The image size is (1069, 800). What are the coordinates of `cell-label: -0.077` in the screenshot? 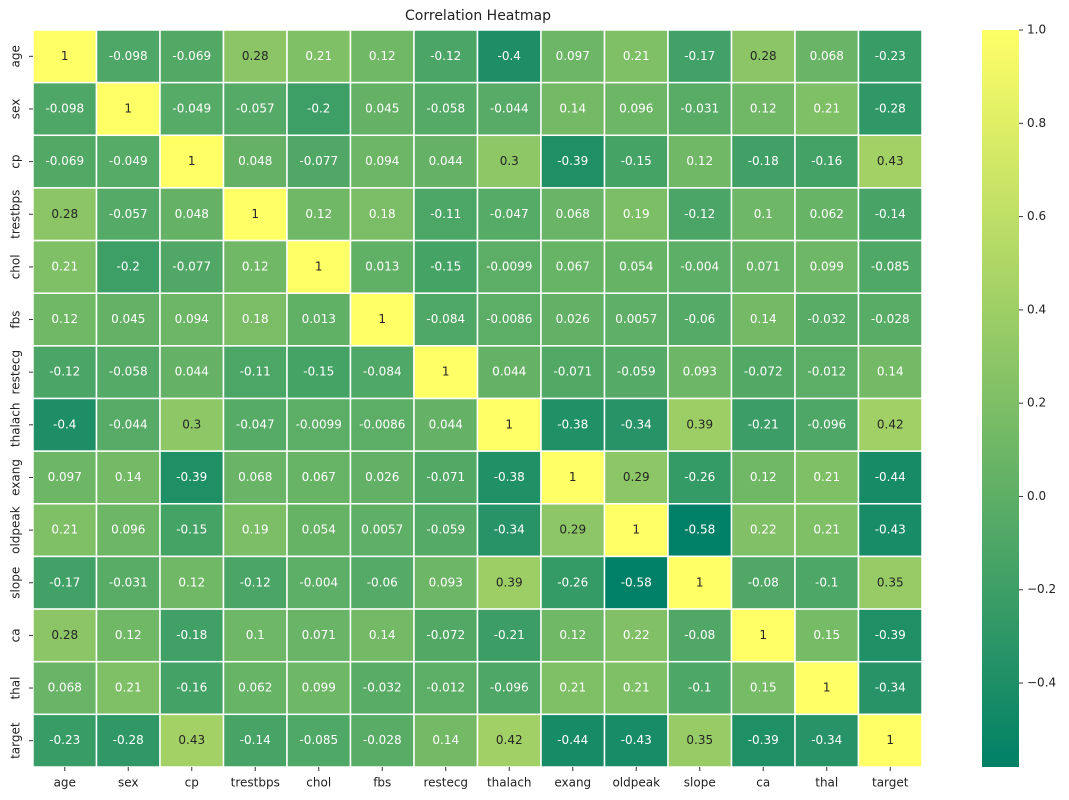 It's located at (191, 266).